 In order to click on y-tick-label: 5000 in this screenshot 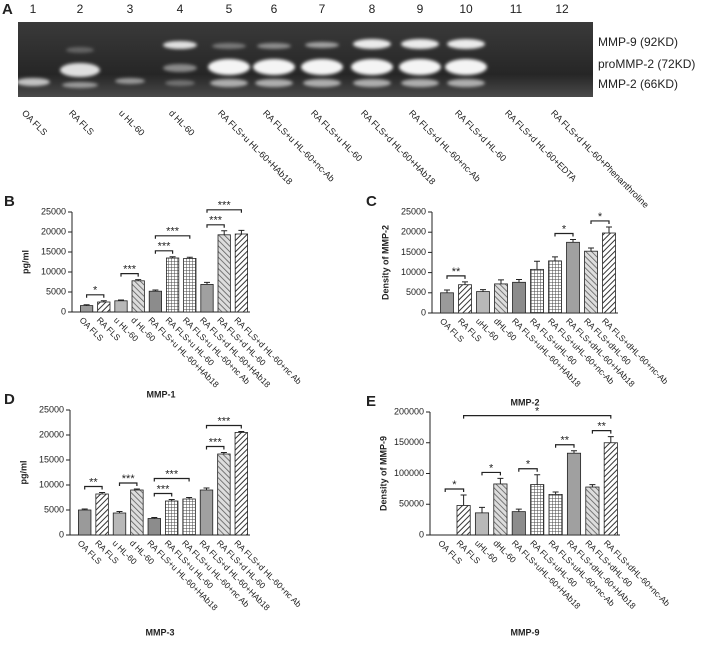, I will do `click(56, 291)`.